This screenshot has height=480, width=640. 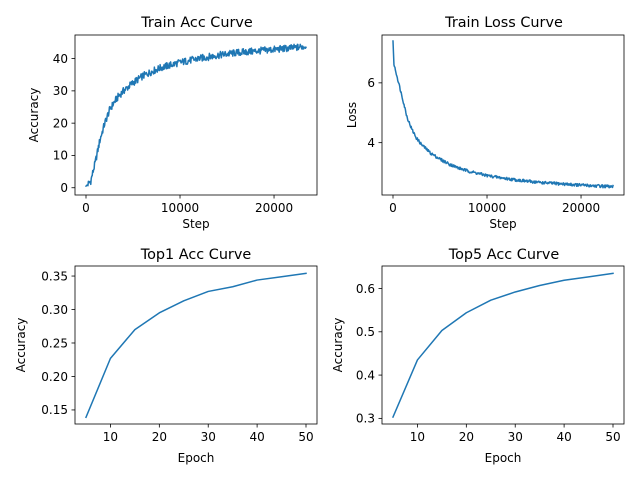 What do you see at coordinates (365, 289) in the screenshot?
I see `y-tick-label: 0.6` at bounding box center [365, 289].